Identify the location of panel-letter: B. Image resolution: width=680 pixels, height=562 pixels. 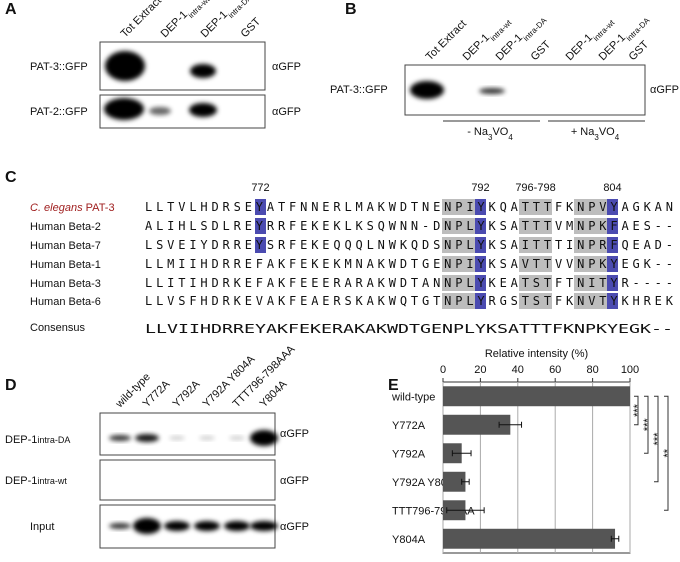
(351, 9).